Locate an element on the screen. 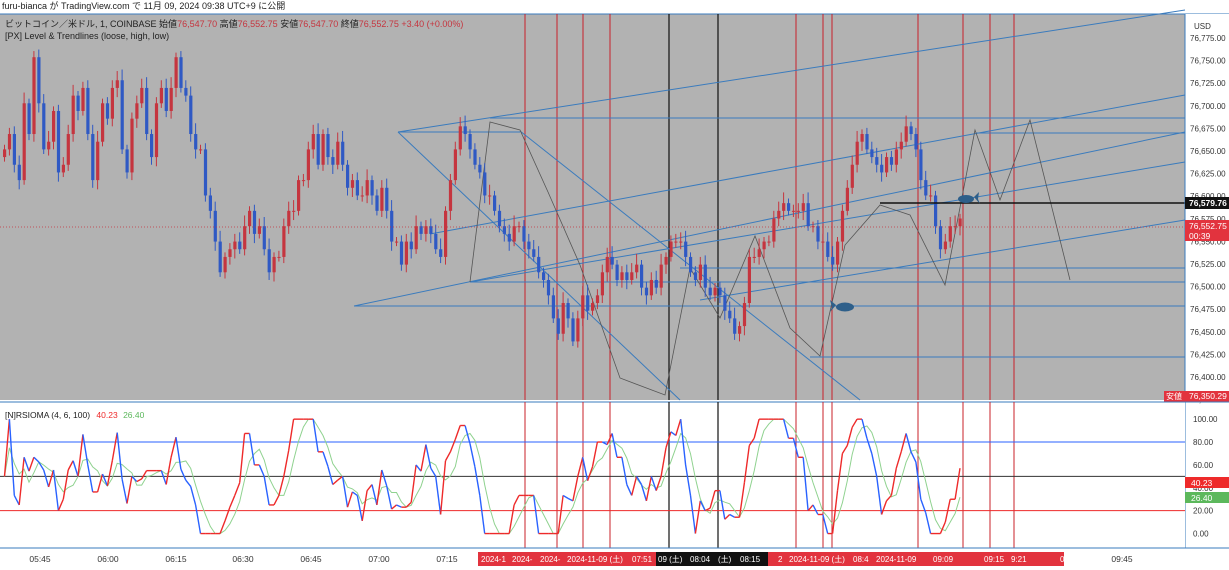 This screenshot has width=1229, height=570. price-tick-label: 76,425.00 is located at coordinates (1208, 354).